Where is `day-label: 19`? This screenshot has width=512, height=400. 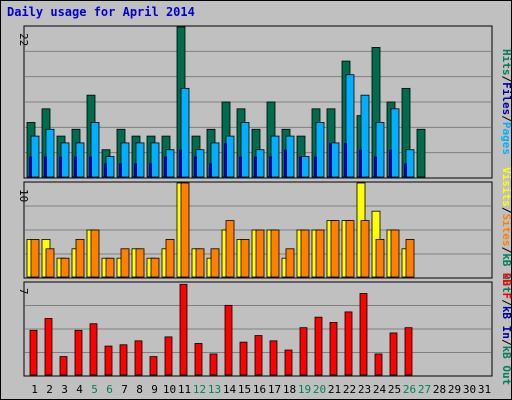
day-label: 19 is located at coordinates (304, 389).